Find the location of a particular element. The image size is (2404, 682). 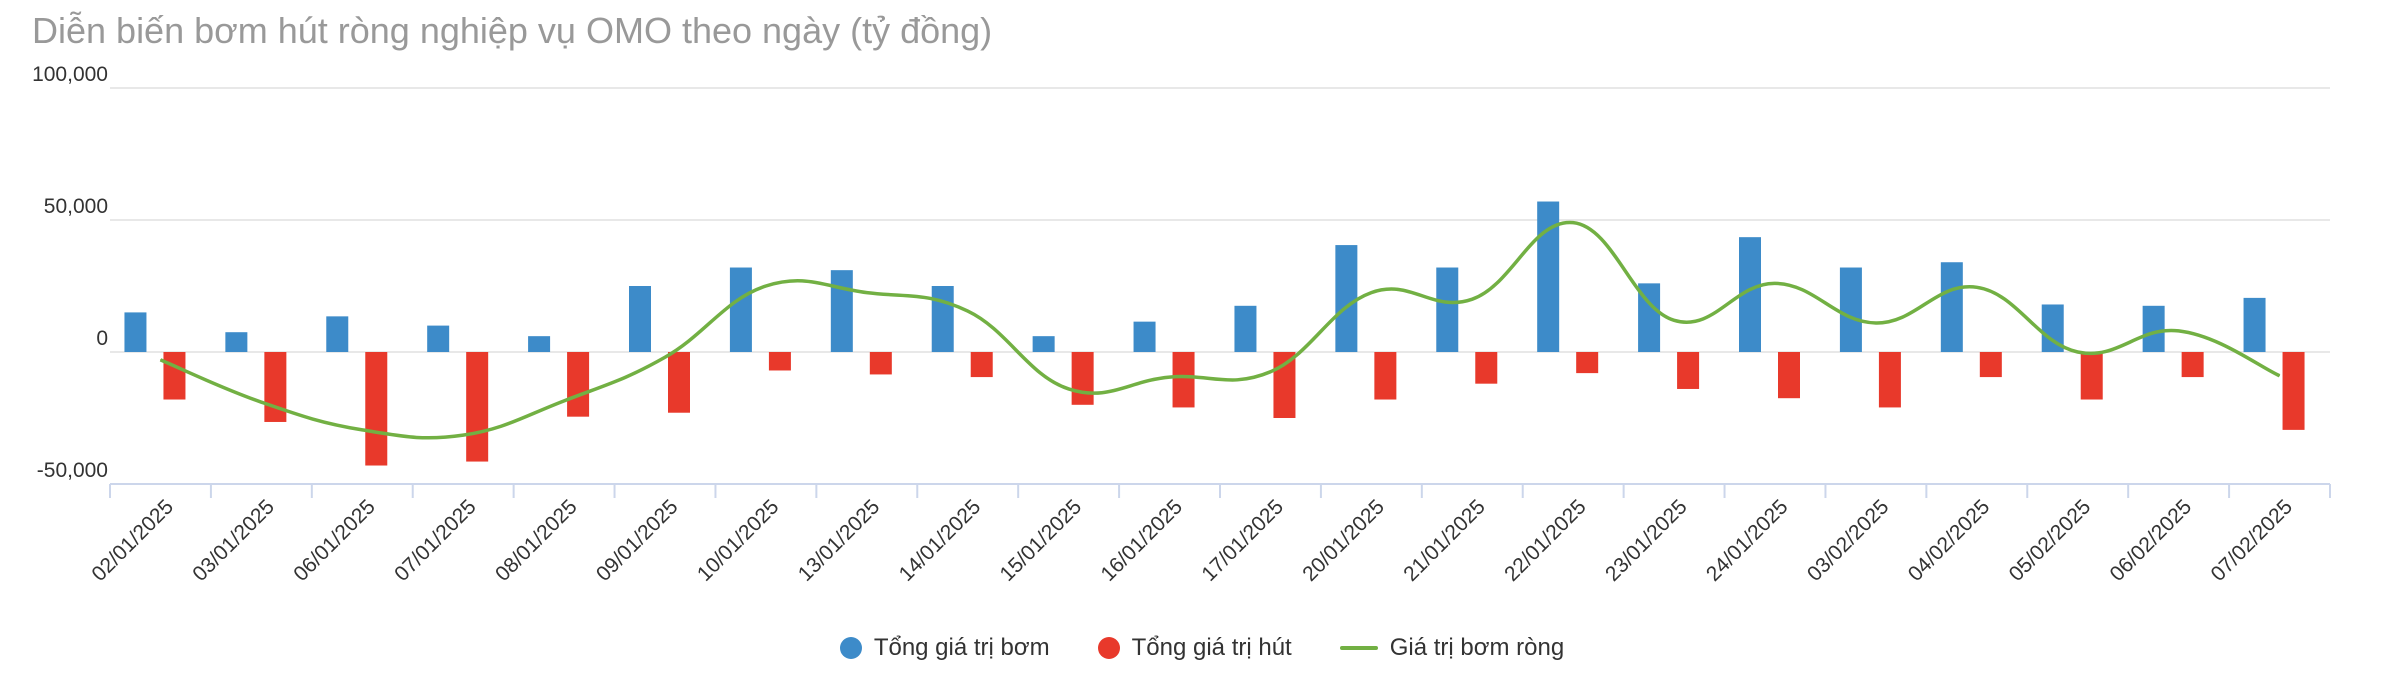

legend-swatch-outflow is located at coordinates (1108, 648).